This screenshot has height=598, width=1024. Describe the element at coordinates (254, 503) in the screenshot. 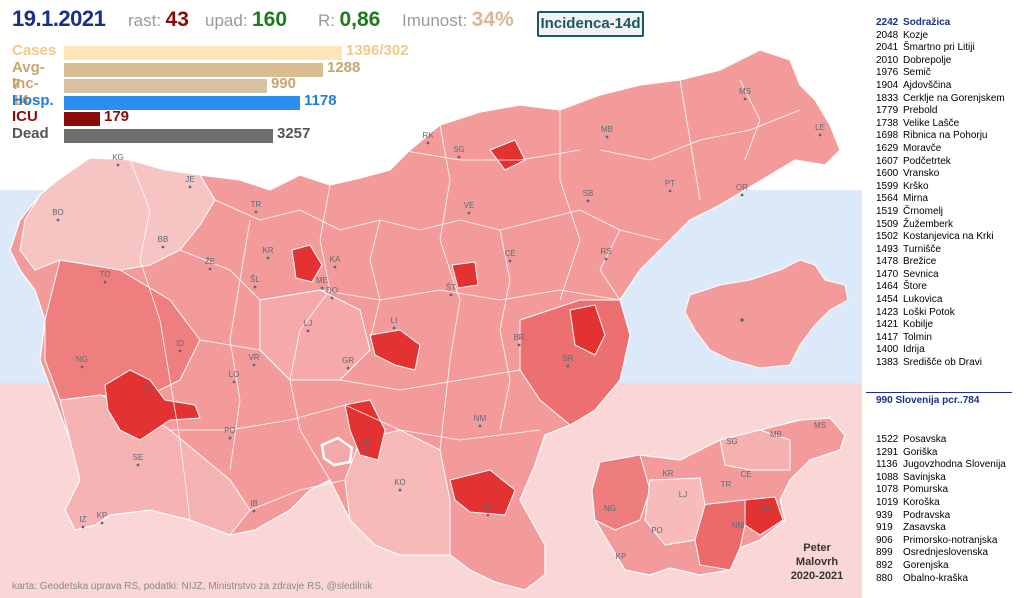

I see `map-label-28: IB` at that location.